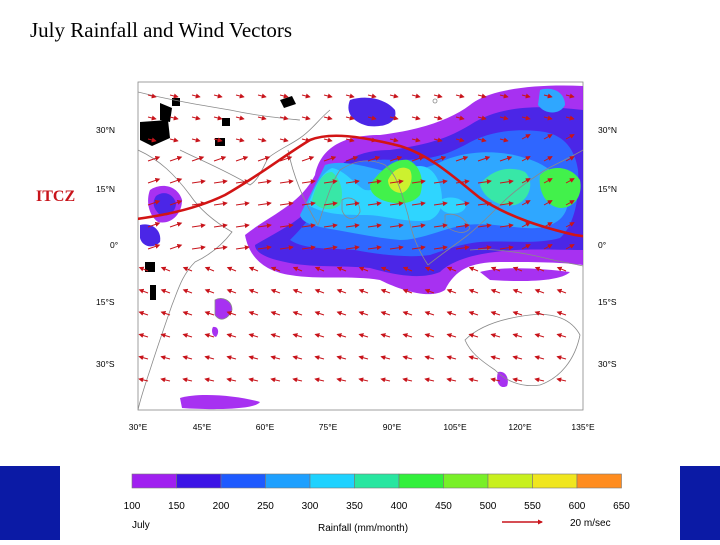  I want to click on lon-label: 75°E, so click(328, 427).